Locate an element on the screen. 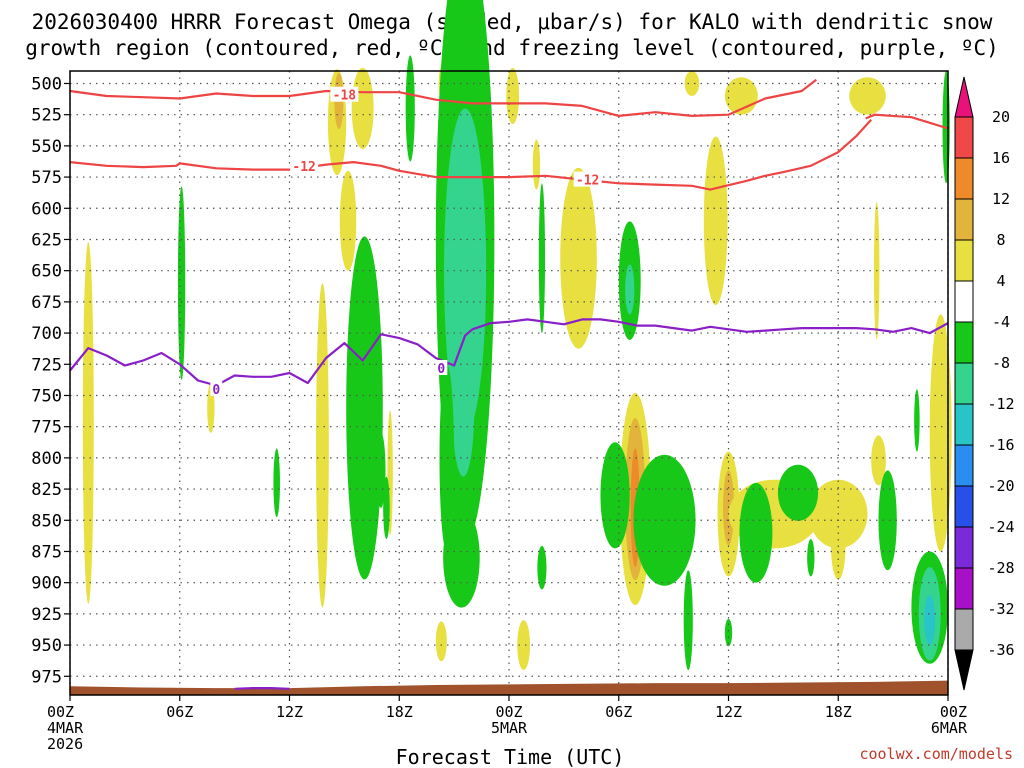 The image size is (1024, 768). y-tick-label-975: 975 is located at coordinates (46, 677).